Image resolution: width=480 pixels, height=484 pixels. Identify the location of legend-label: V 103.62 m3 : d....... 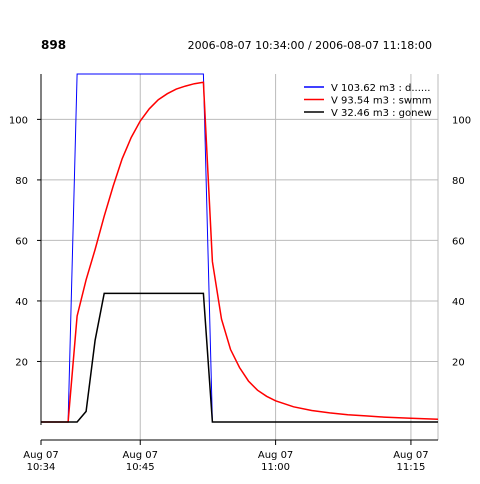
(380, 88).